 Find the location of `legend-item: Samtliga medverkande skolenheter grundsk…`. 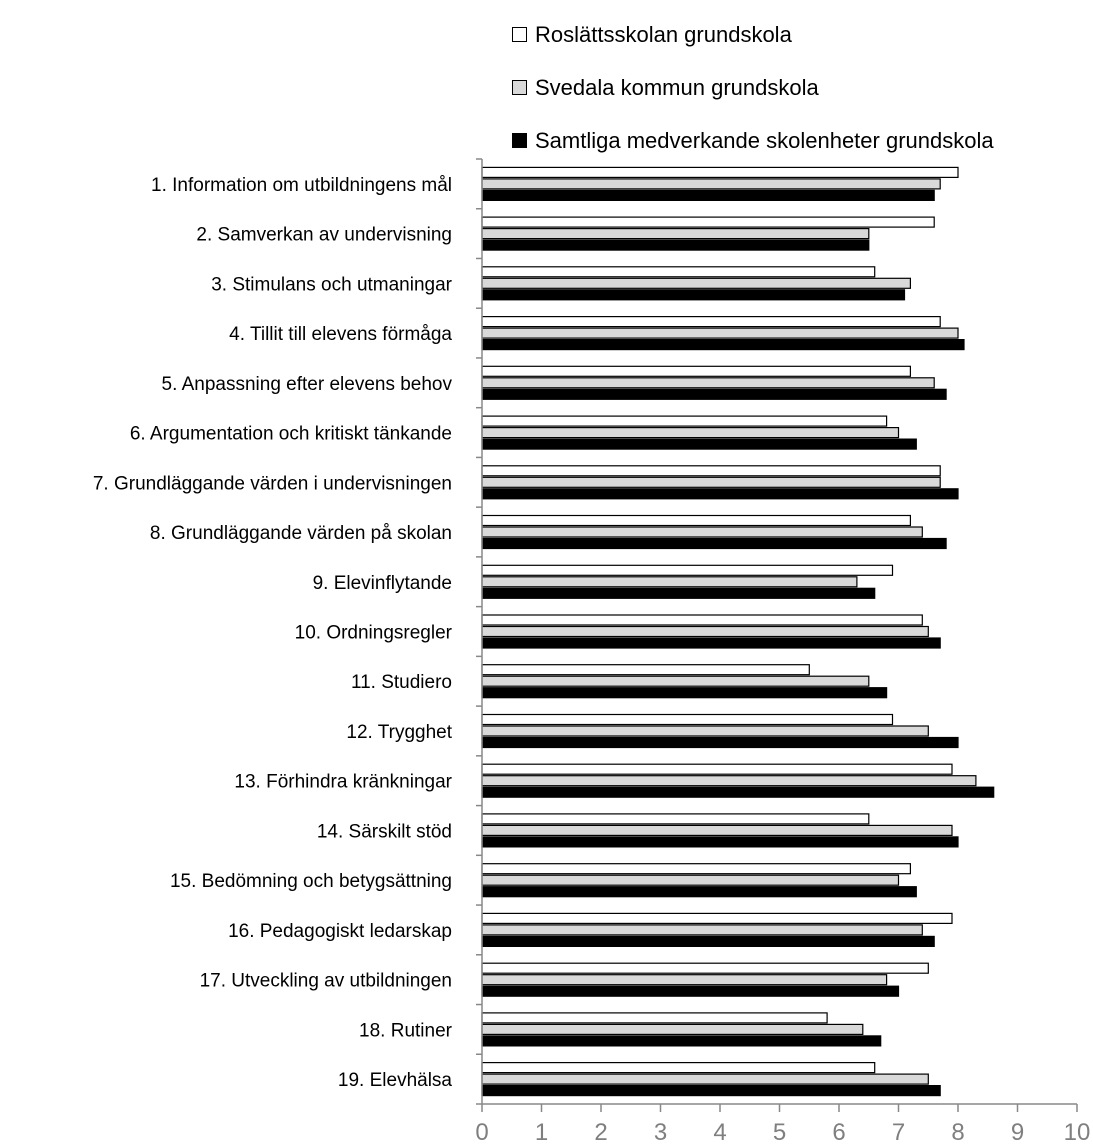

legend-item: Samtliga medverkande skolenheter grundsk… is located at coordinates (753, 140).